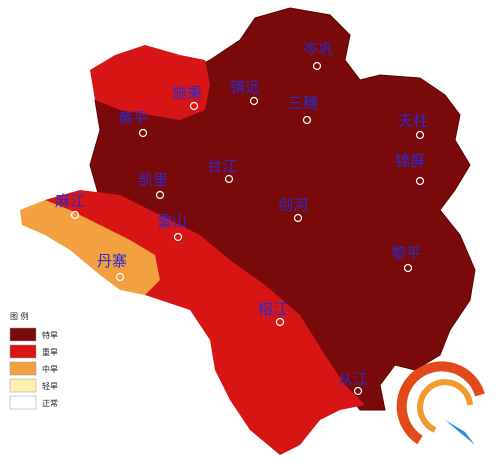 Image resolution: width=500 pixels, height=466 pixels. Describe the element at coordinates (440, 403) in the screenshot. I see `logo` at that location.